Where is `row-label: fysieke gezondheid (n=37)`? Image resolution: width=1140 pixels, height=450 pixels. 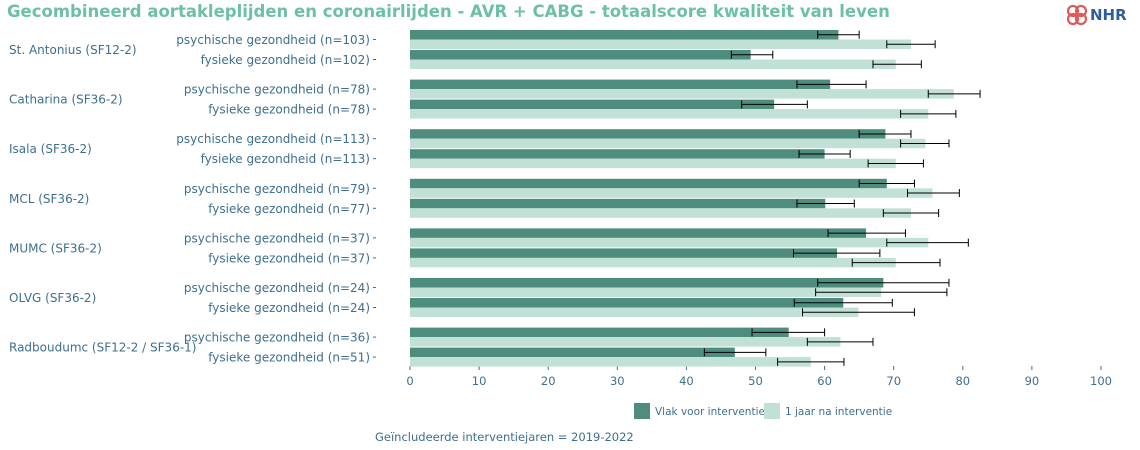 row-label: fysieke gezondheid (n=37) is located at coordinates (289, 258).